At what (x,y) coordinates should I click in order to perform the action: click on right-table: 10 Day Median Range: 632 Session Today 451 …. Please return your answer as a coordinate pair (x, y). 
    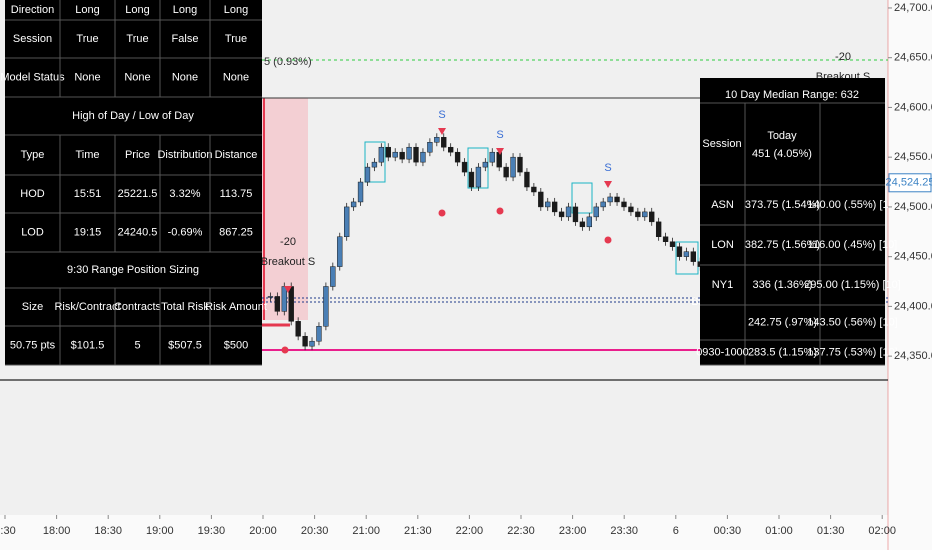
    Looking at the image, I should click on (798, 222).